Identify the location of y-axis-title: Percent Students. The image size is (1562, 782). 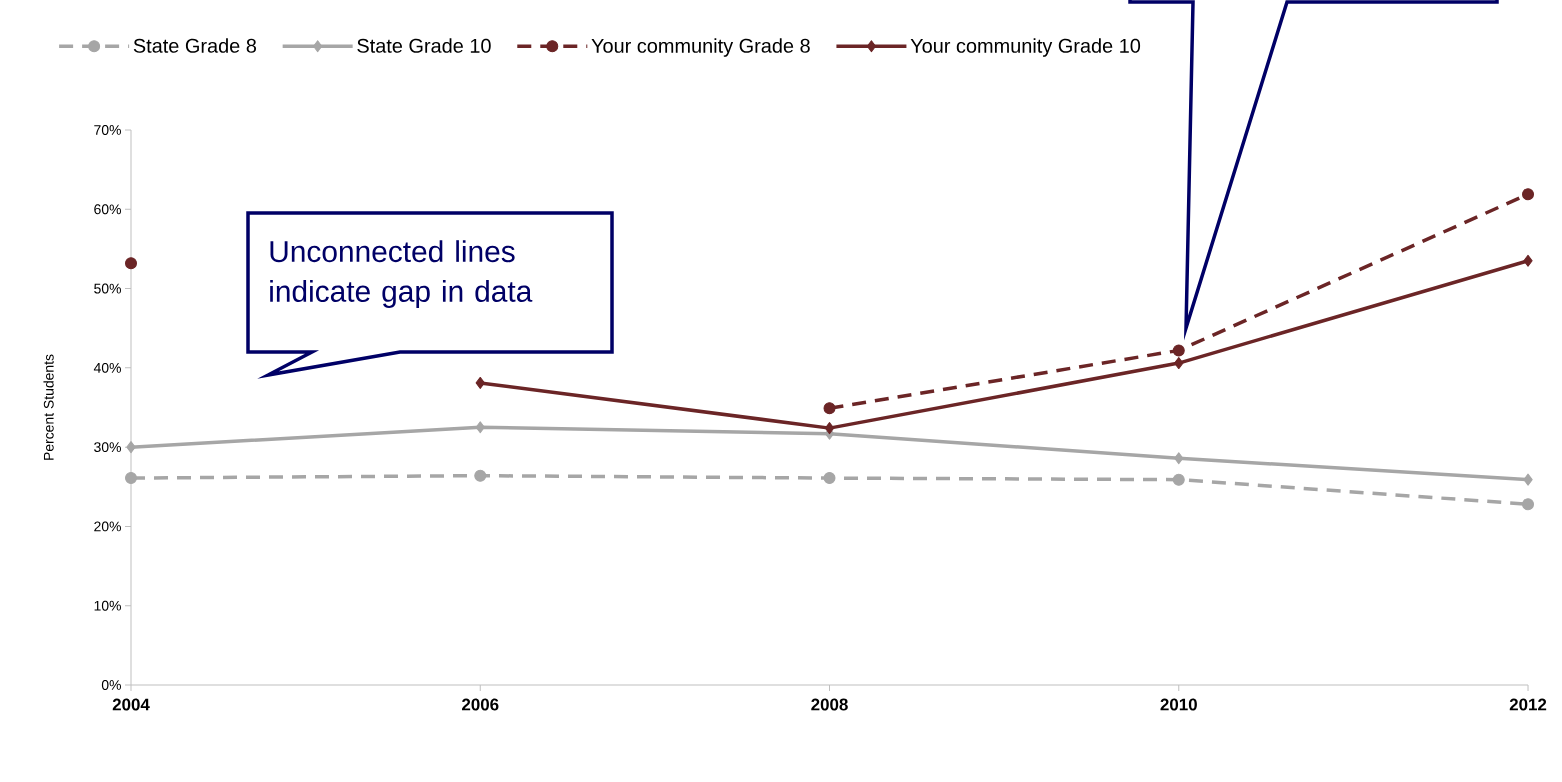
(48, 407).